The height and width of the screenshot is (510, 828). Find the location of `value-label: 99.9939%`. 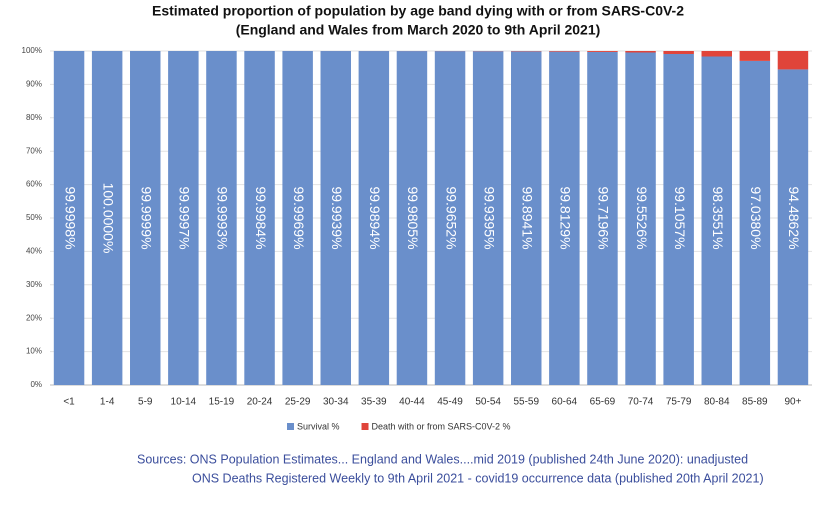

value-label: 99.9939% is located at coordinates (337, 217).